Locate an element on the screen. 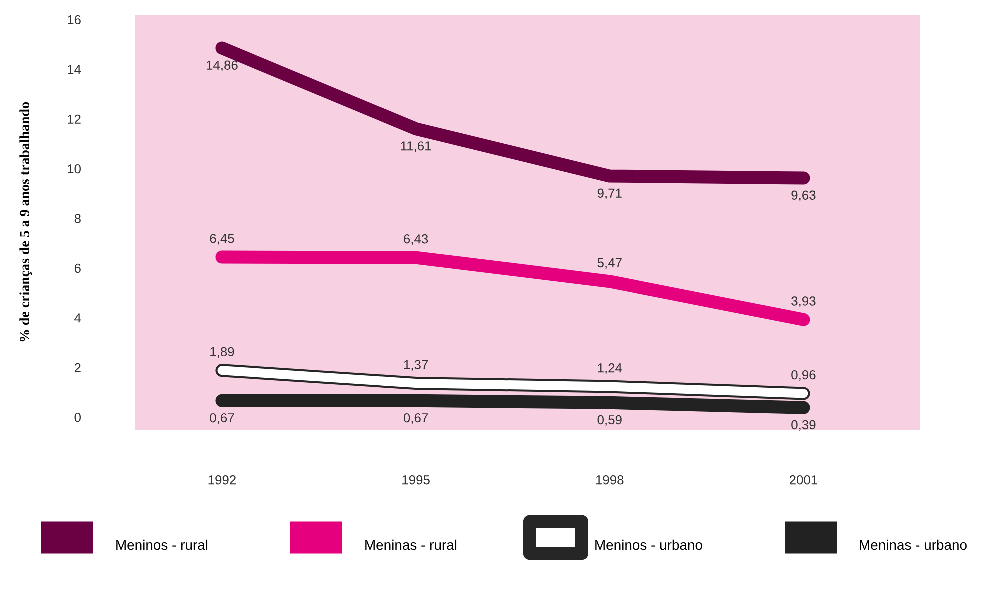  data-label: 6,43 is located at coordinates (416, 240).